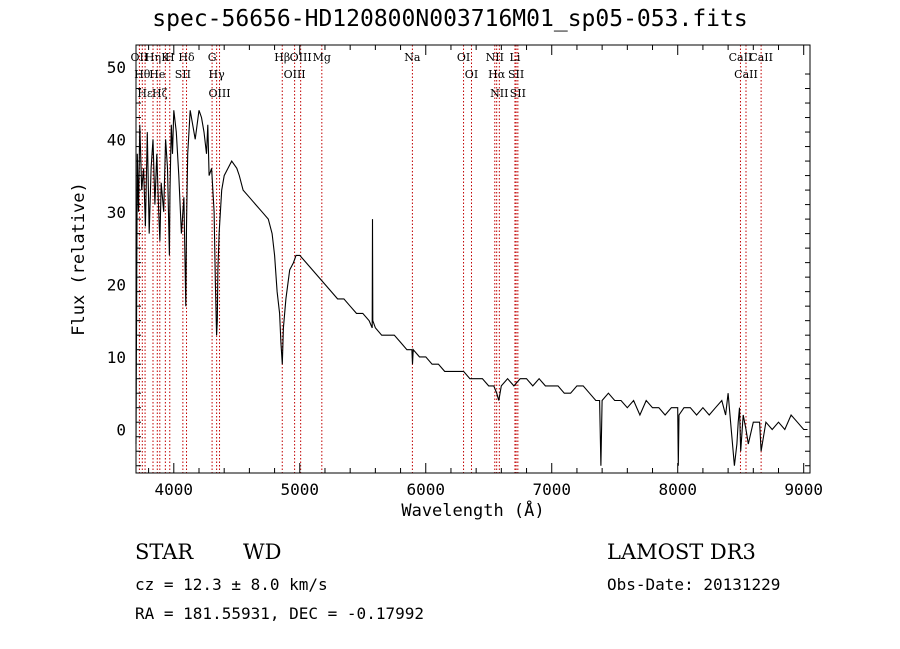 This screenshot has height=649, width=900. Describe the element at coordinates (694, 584) in the screenshot. I see `obs-date: Obs-Date: 20131229` at that location.